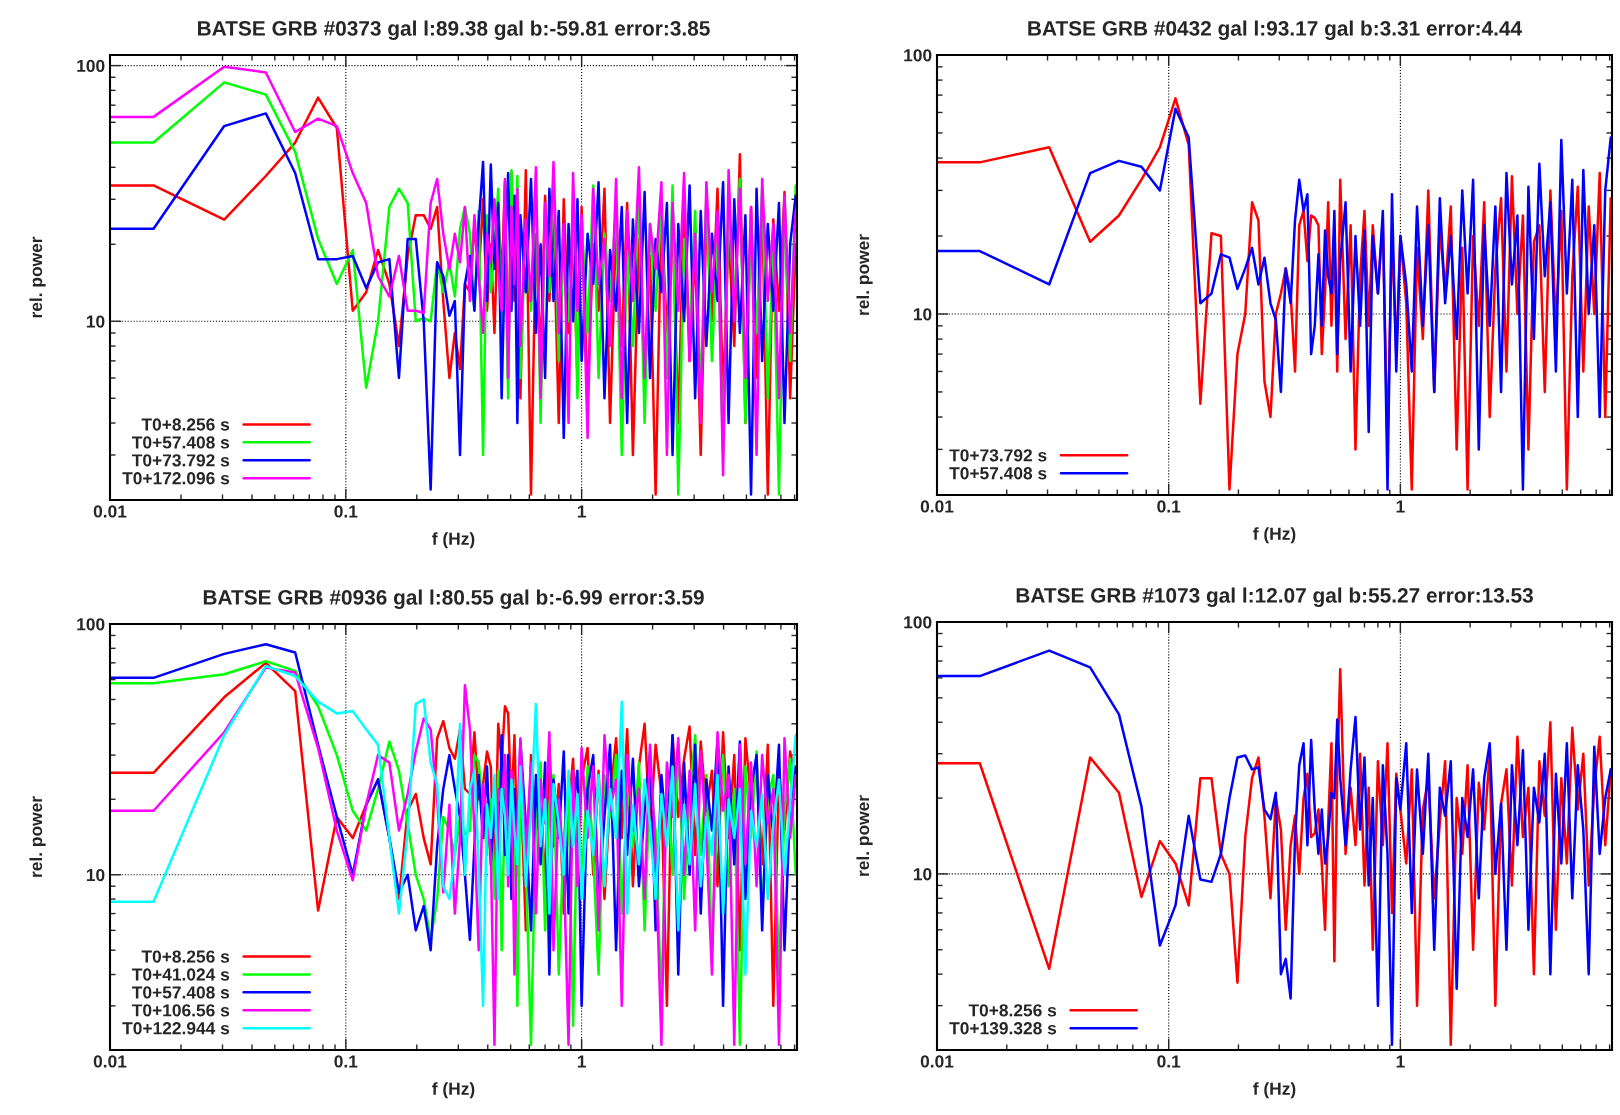  What do you see at coordinates (181, 1010) in the screenshot?
I see `legend-label: T0+106.56 s` at bounding box center [181, 1010].